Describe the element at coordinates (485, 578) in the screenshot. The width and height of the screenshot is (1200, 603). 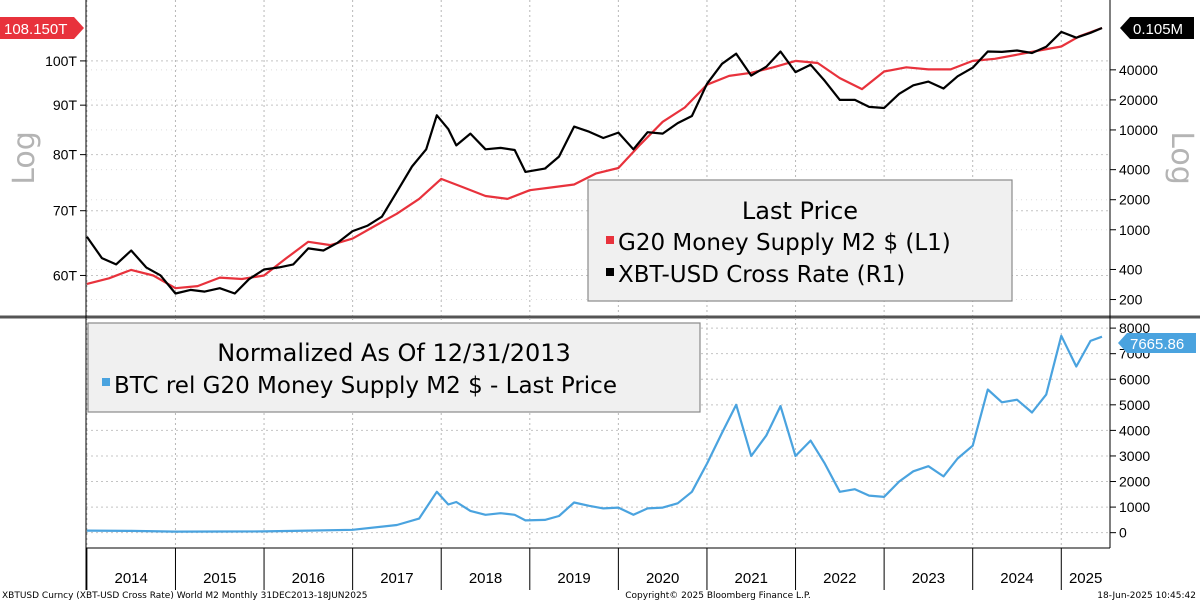
I see `x-tick-label-2018: 2018` at that location.